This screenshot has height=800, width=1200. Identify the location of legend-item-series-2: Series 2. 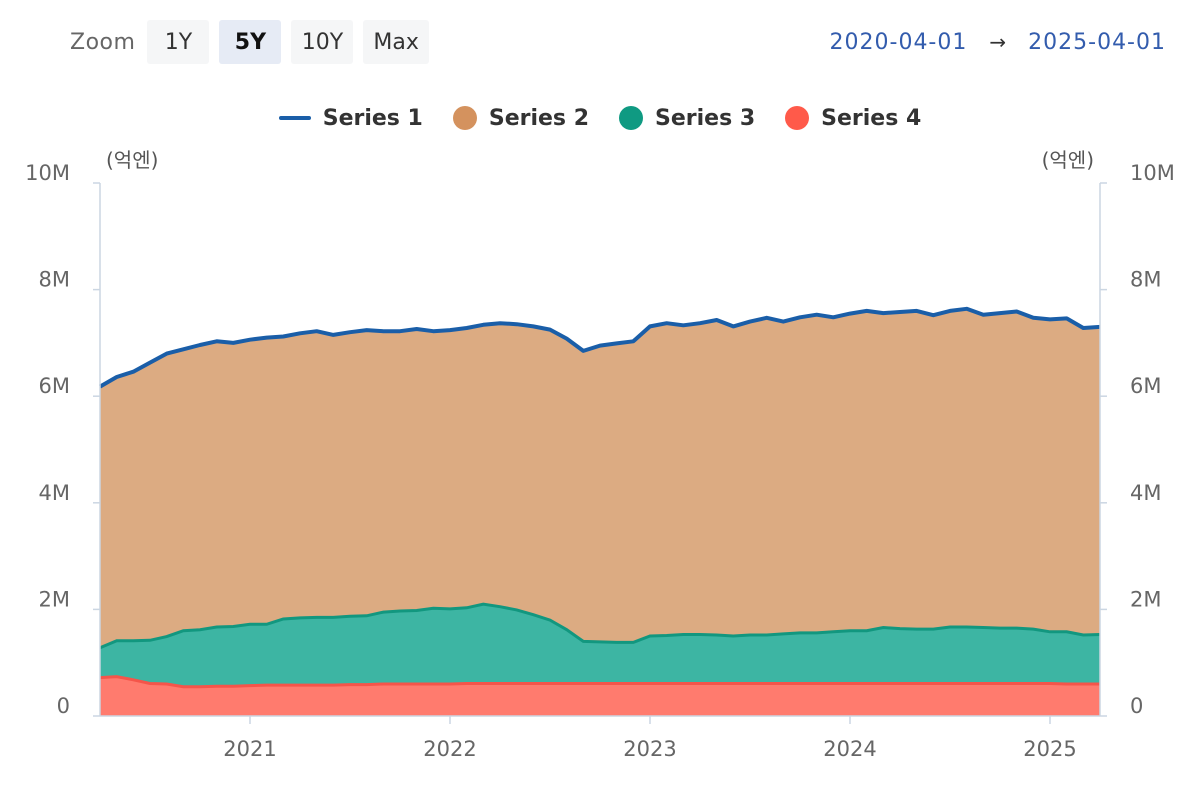
(520, 118).